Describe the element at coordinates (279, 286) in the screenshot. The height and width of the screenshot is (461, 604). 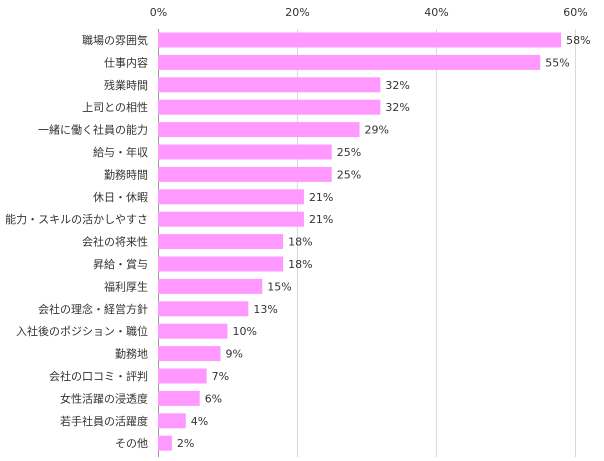
I see `data-label: 15%` at that location.